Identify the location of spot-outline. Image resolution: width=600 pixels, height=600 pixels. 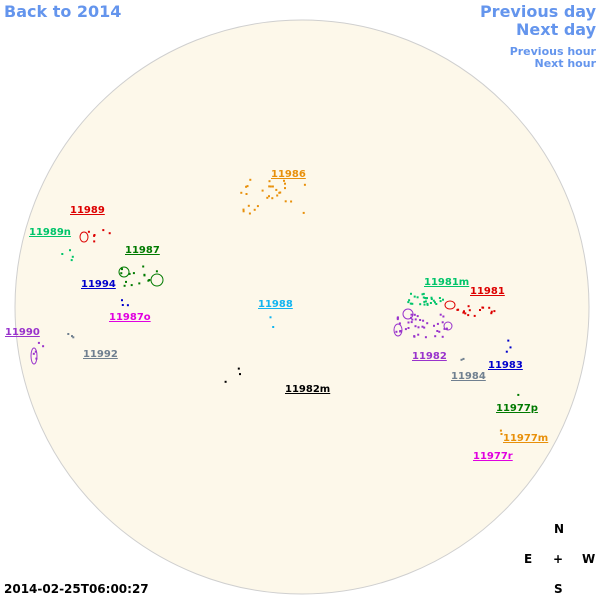
(124, 272).